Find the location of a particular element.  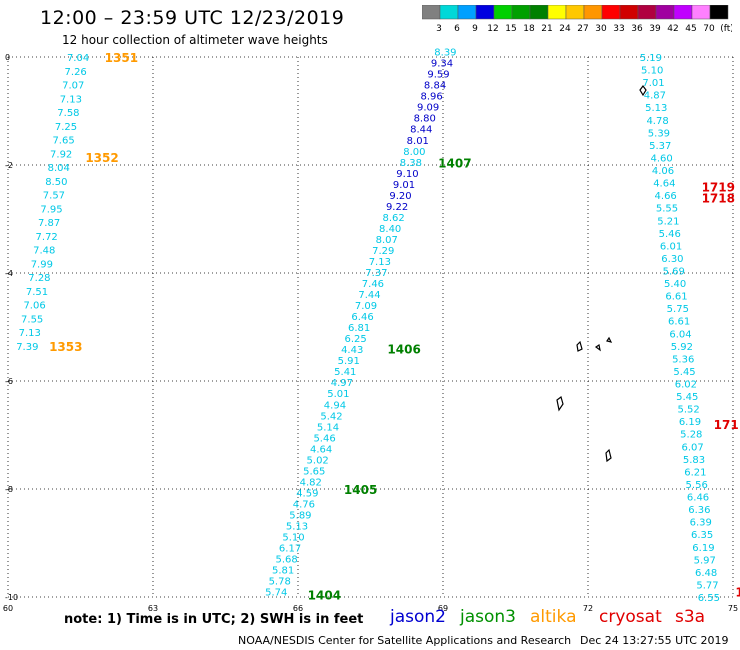

wave-height-value: 5.10 is located at coordinates (652, 71).